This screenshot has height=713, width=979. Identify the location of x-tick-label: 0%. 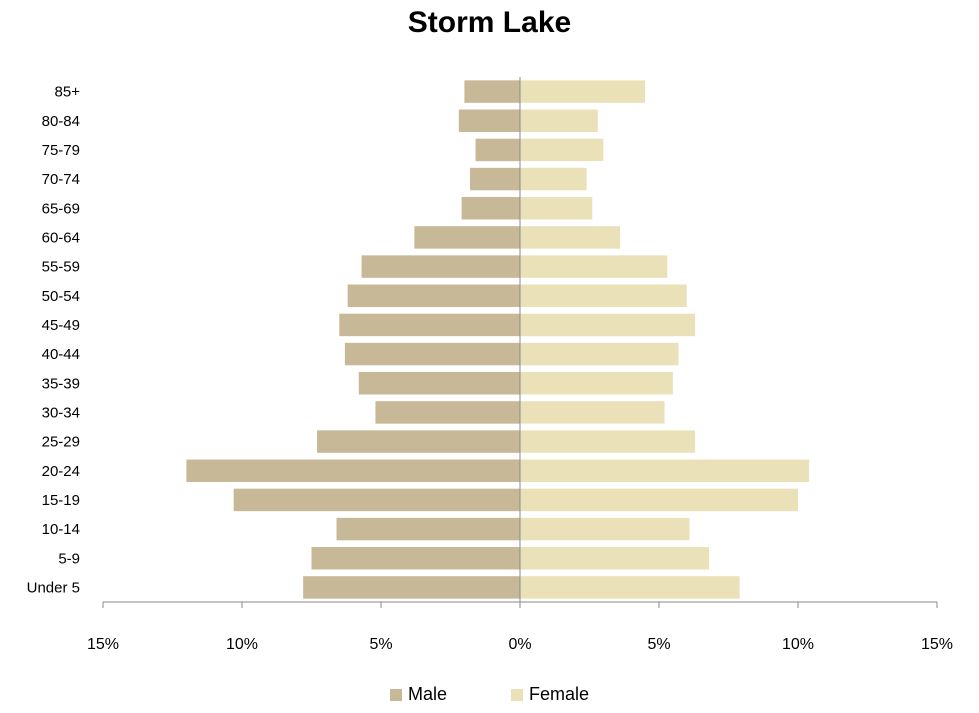
(519, 644).